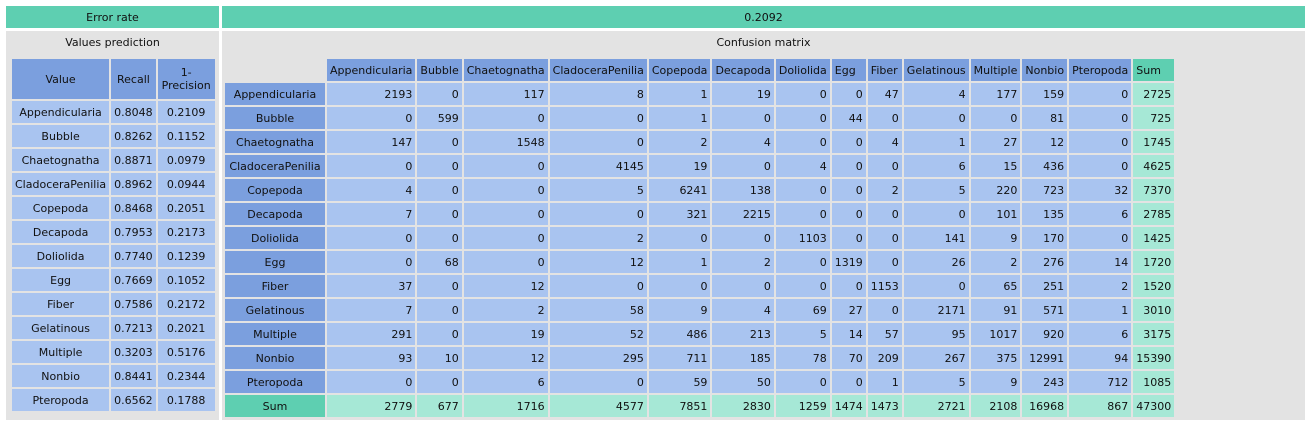  Describe the element at coordinates (133, 184) in the screenshot. I see `recall-cell: 0.8962` at that location.